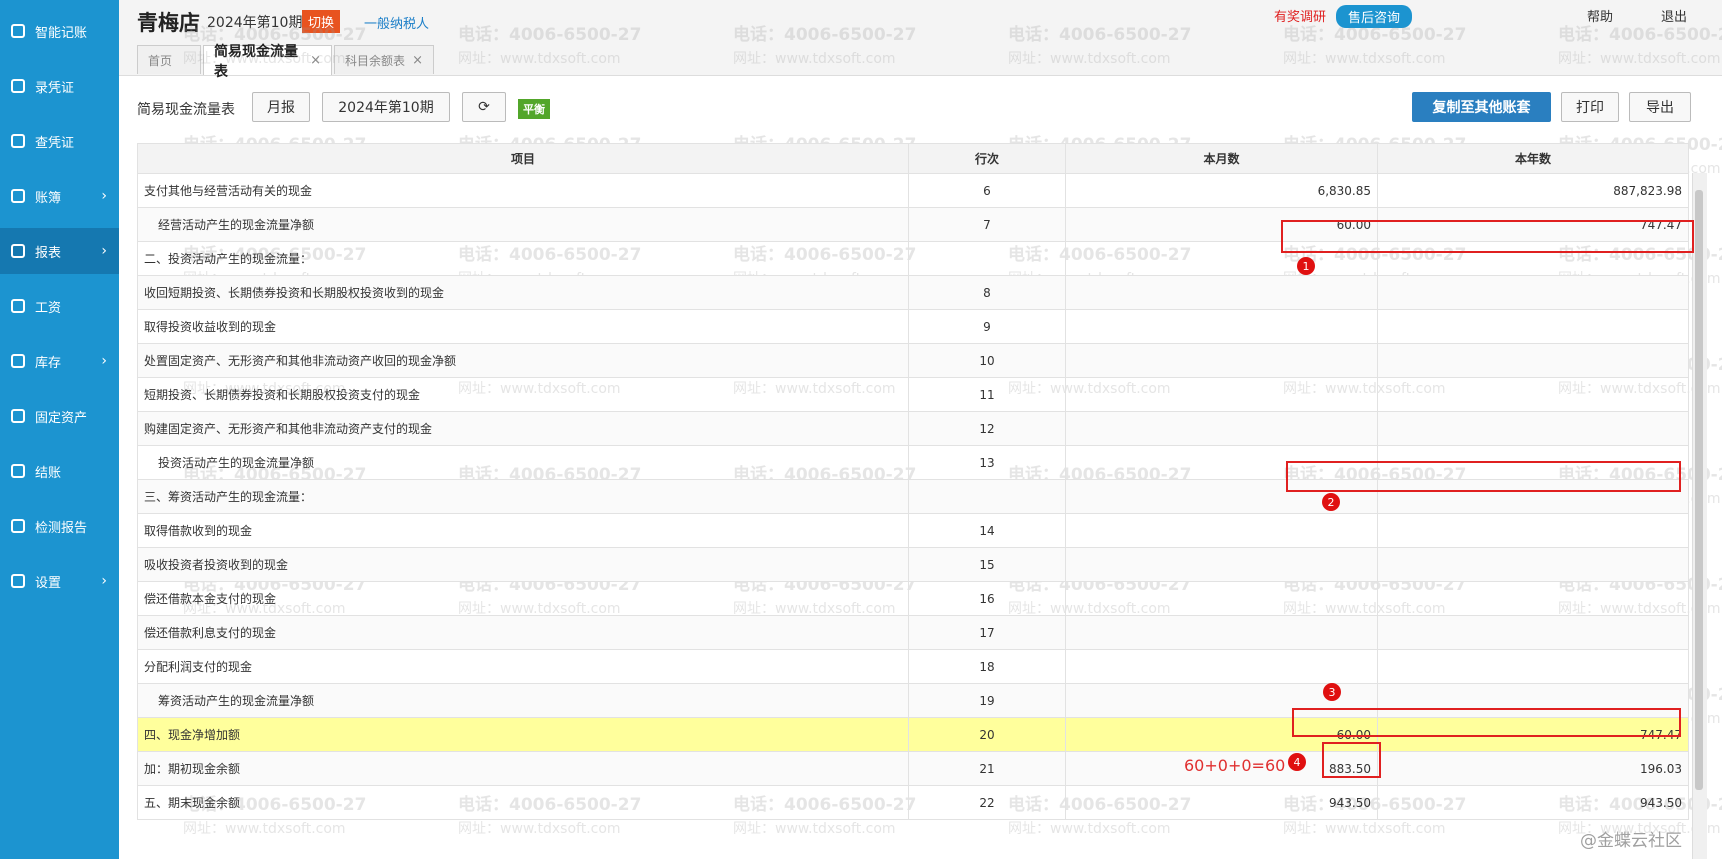  I want to click on tab: 首页, so click(169, 59).